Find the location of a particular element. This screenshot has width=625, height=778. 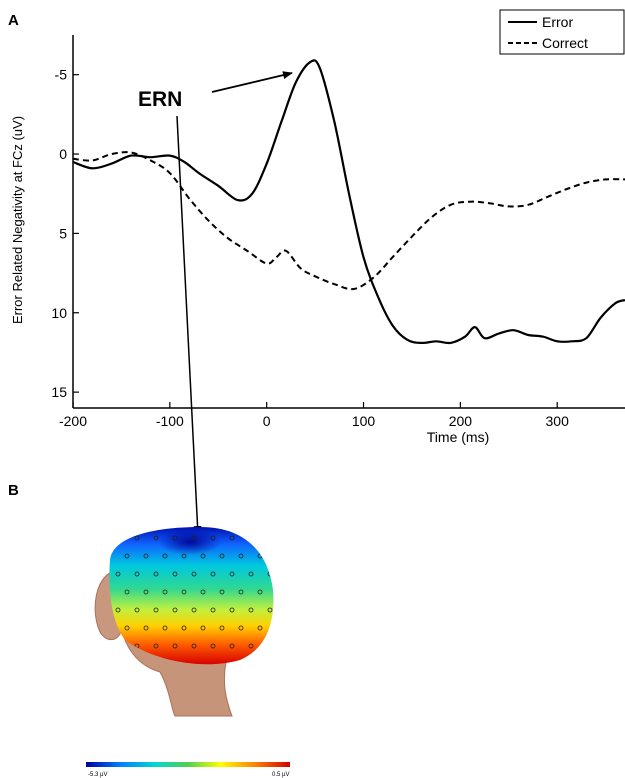

x-tick-label: 300 is located at coordinates (558, 421).